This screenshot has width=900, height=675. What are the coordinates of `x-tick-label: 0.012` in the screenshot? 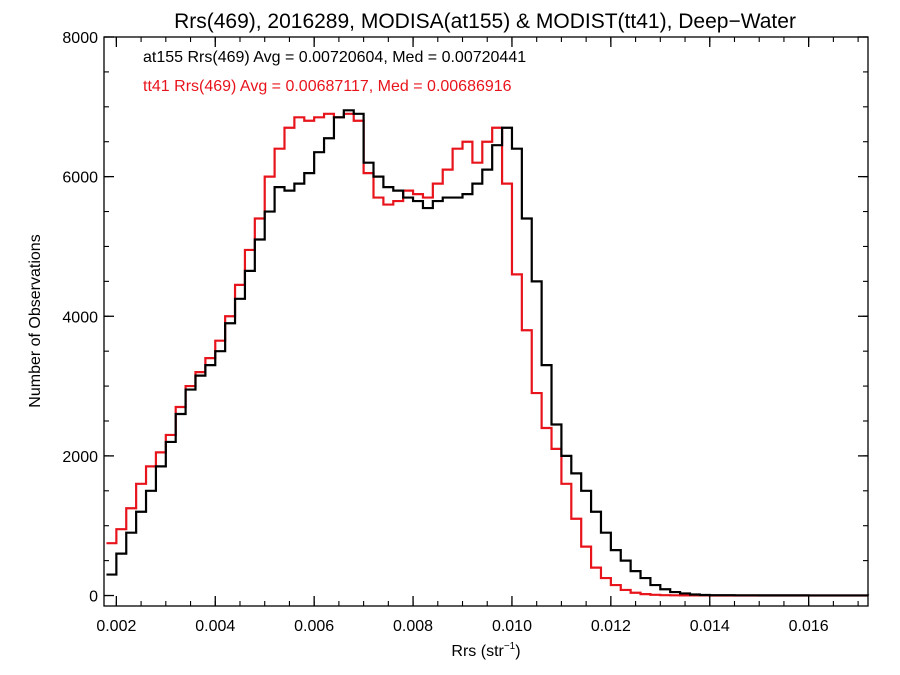 It's located at (611, 626).